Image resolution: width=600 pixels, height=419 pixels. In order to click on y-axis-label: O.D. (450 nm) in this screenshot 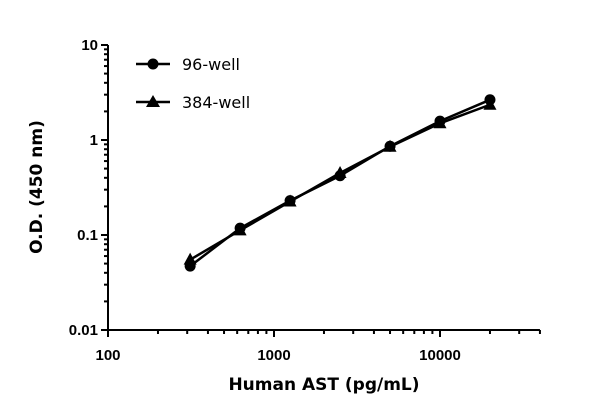, I will do `click(37, 187)`.